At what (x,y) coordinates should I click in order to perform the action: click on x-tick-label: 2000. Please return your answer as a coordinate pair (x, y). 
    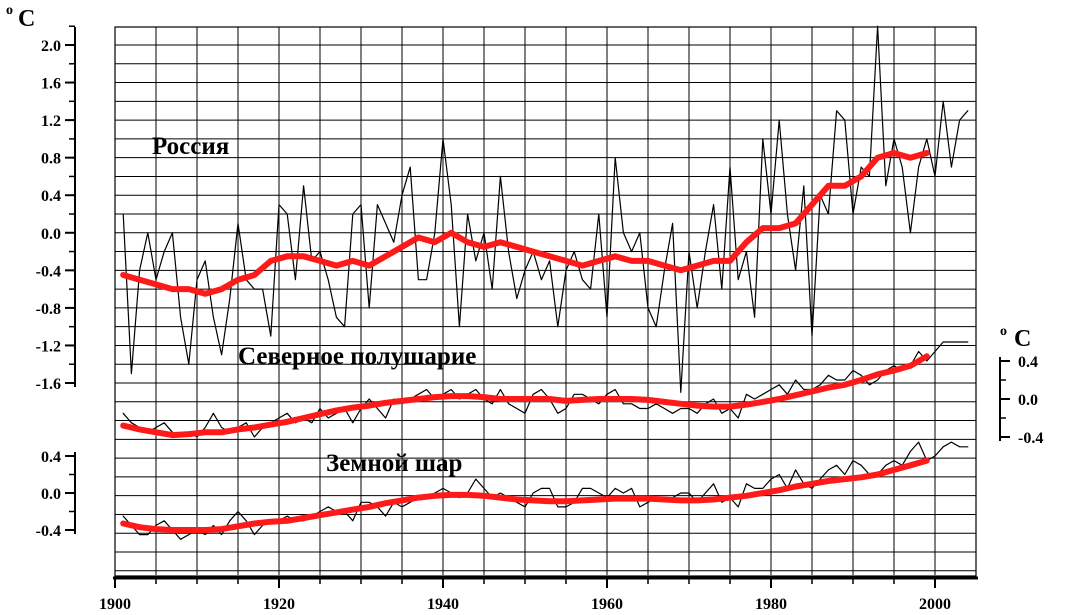
    Looking at the image, I should click on (935, 604).